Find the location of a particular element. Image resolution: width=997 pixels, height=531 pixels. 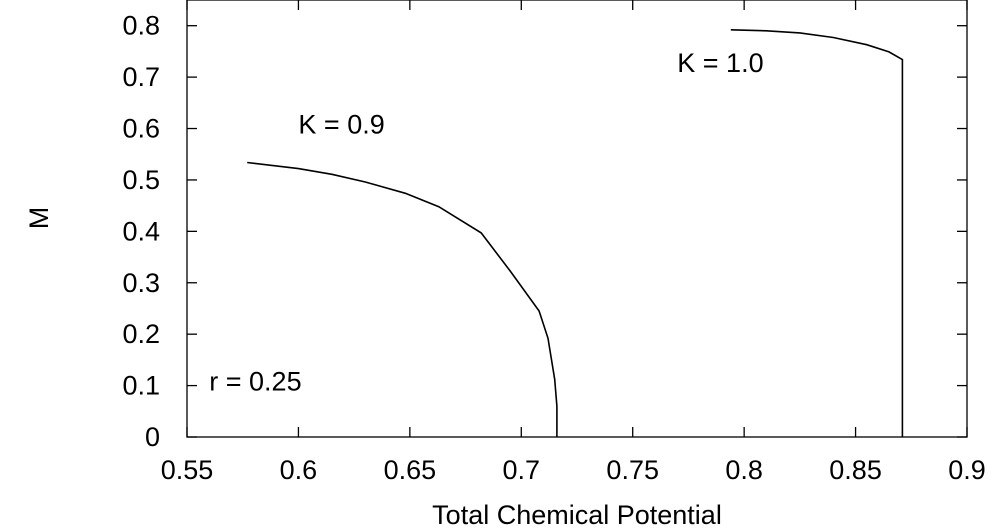

x-tick-label: 0.9 is located at coordinates (967, 470).